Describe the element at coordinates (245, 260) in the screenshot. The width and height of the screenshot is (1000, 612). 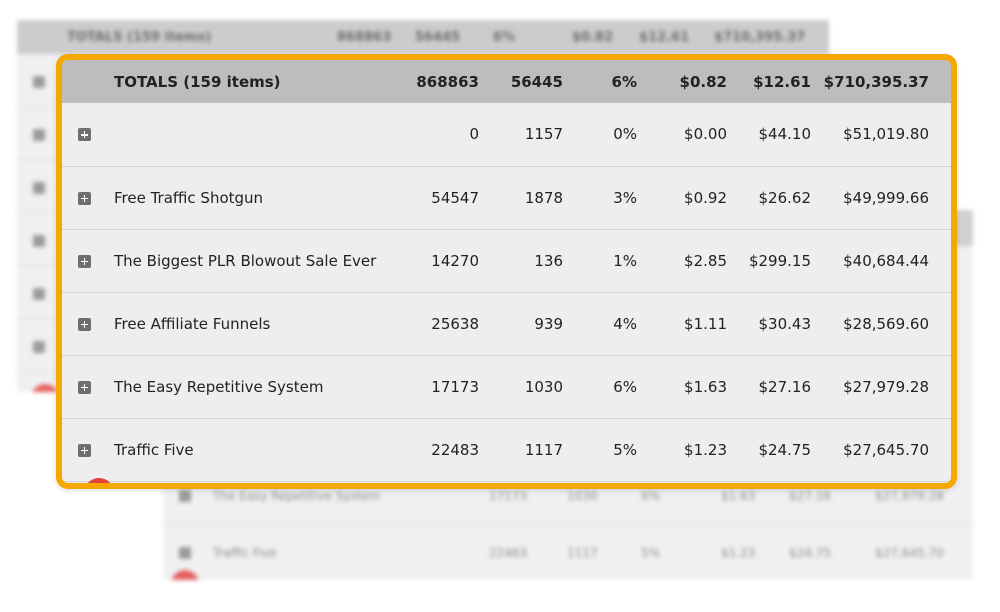
I see `row-name: The Biggest PLR Blowout Sale Ever` at that location.